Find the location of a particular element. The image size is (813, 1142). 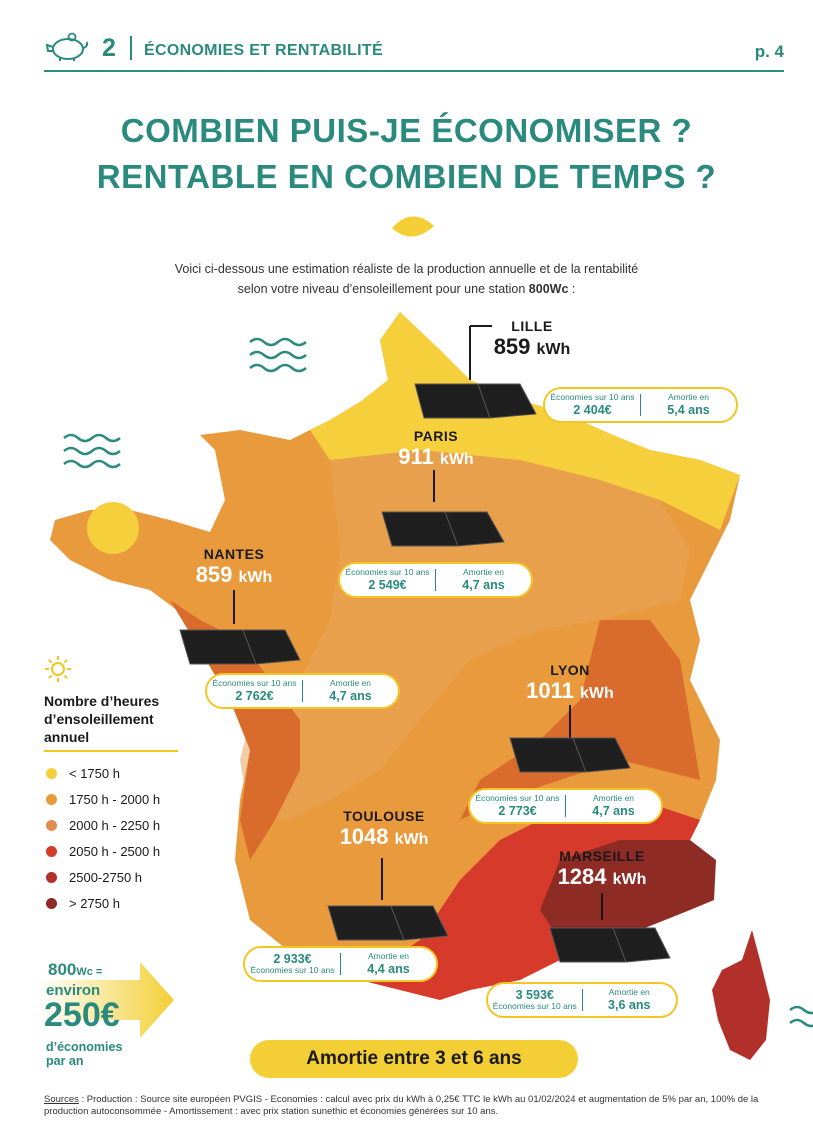

section-title: ÉCONOMIES ET RENTABILITÉ is located at coordinates (263, 50).